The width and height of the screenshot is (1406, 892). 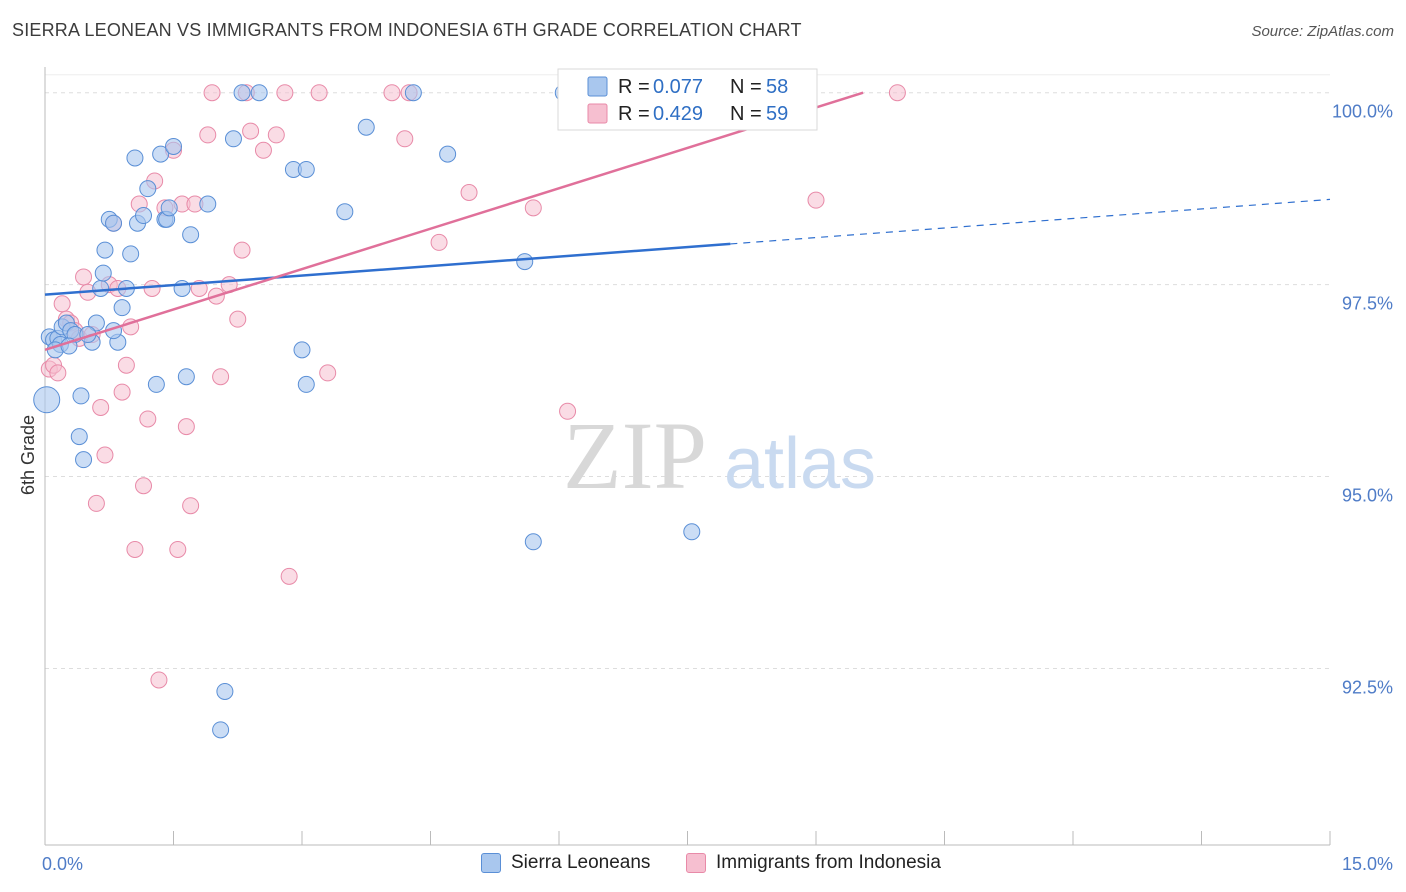 I want to click on legend-swatch-pink, so click(x=597, y=113).